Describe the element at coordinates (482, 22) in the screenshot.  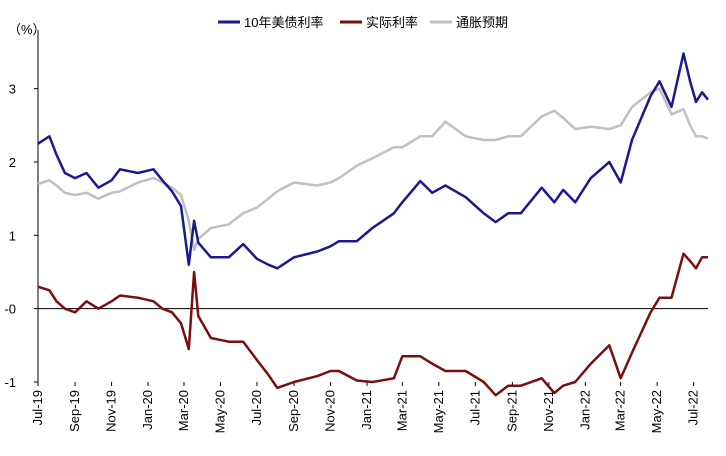
I see `legend-label: 通胀预期` at that location.